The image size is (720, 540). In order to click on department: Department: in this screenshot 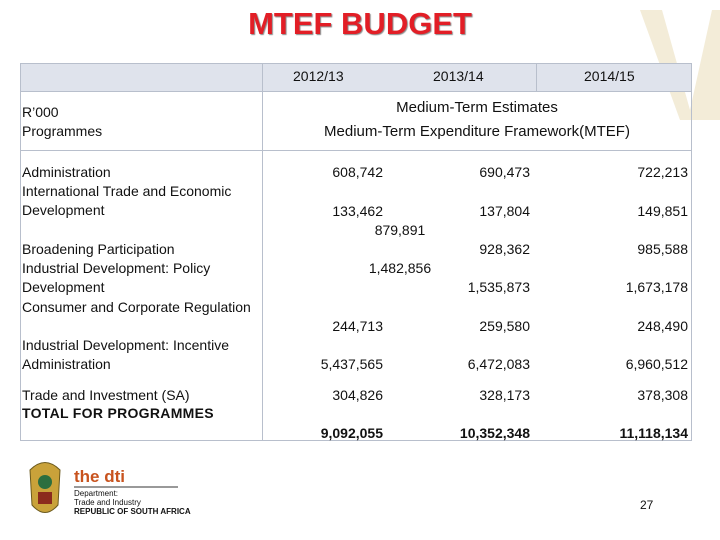, I will do `click(96, 493)`.